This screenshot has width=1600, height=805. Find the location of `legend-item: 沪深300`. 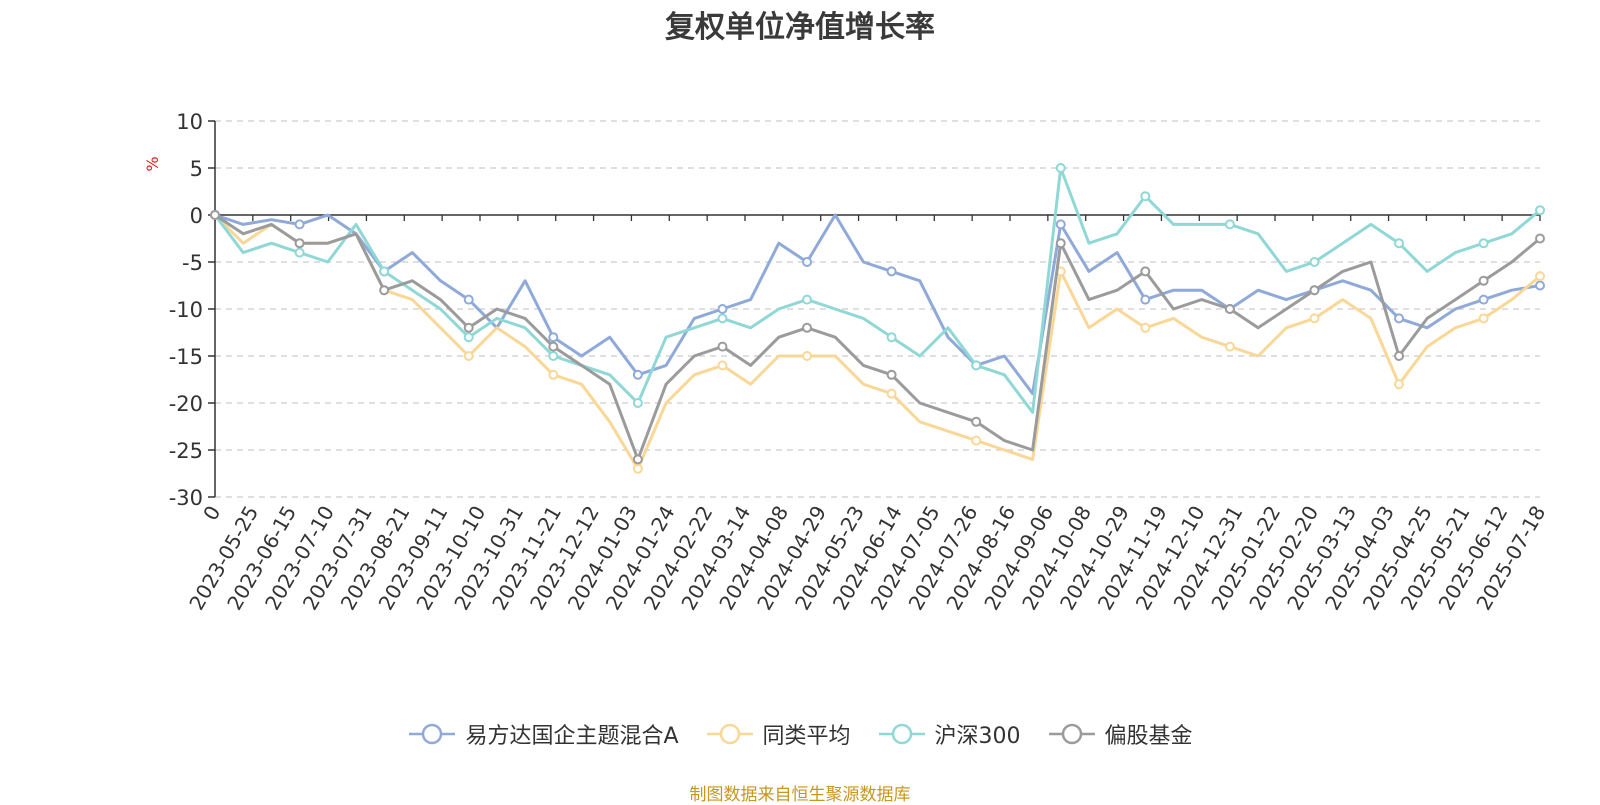

legend-item: 沪深300 is located at coordinates (949, 734).